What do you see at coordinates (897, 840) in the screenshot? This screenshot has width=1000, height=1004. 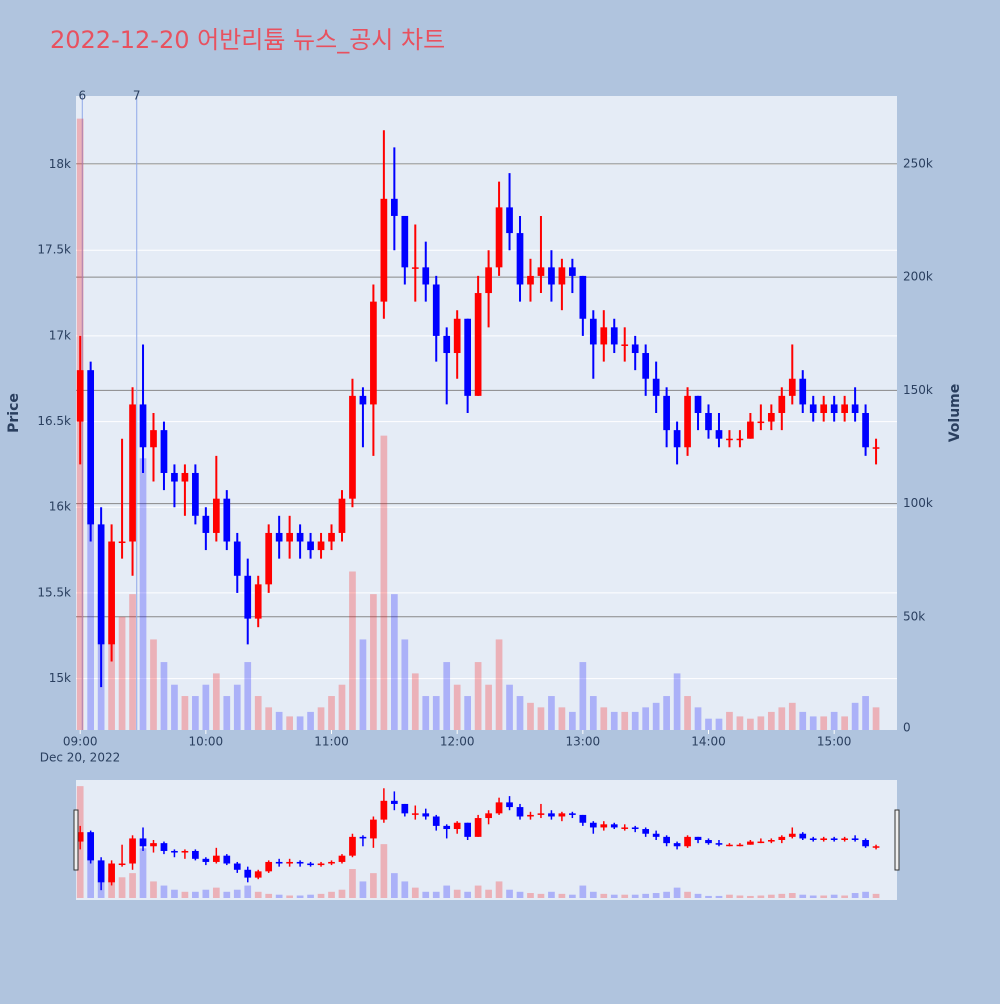 I see `range-handle-right` at bounding box center [897, 840].